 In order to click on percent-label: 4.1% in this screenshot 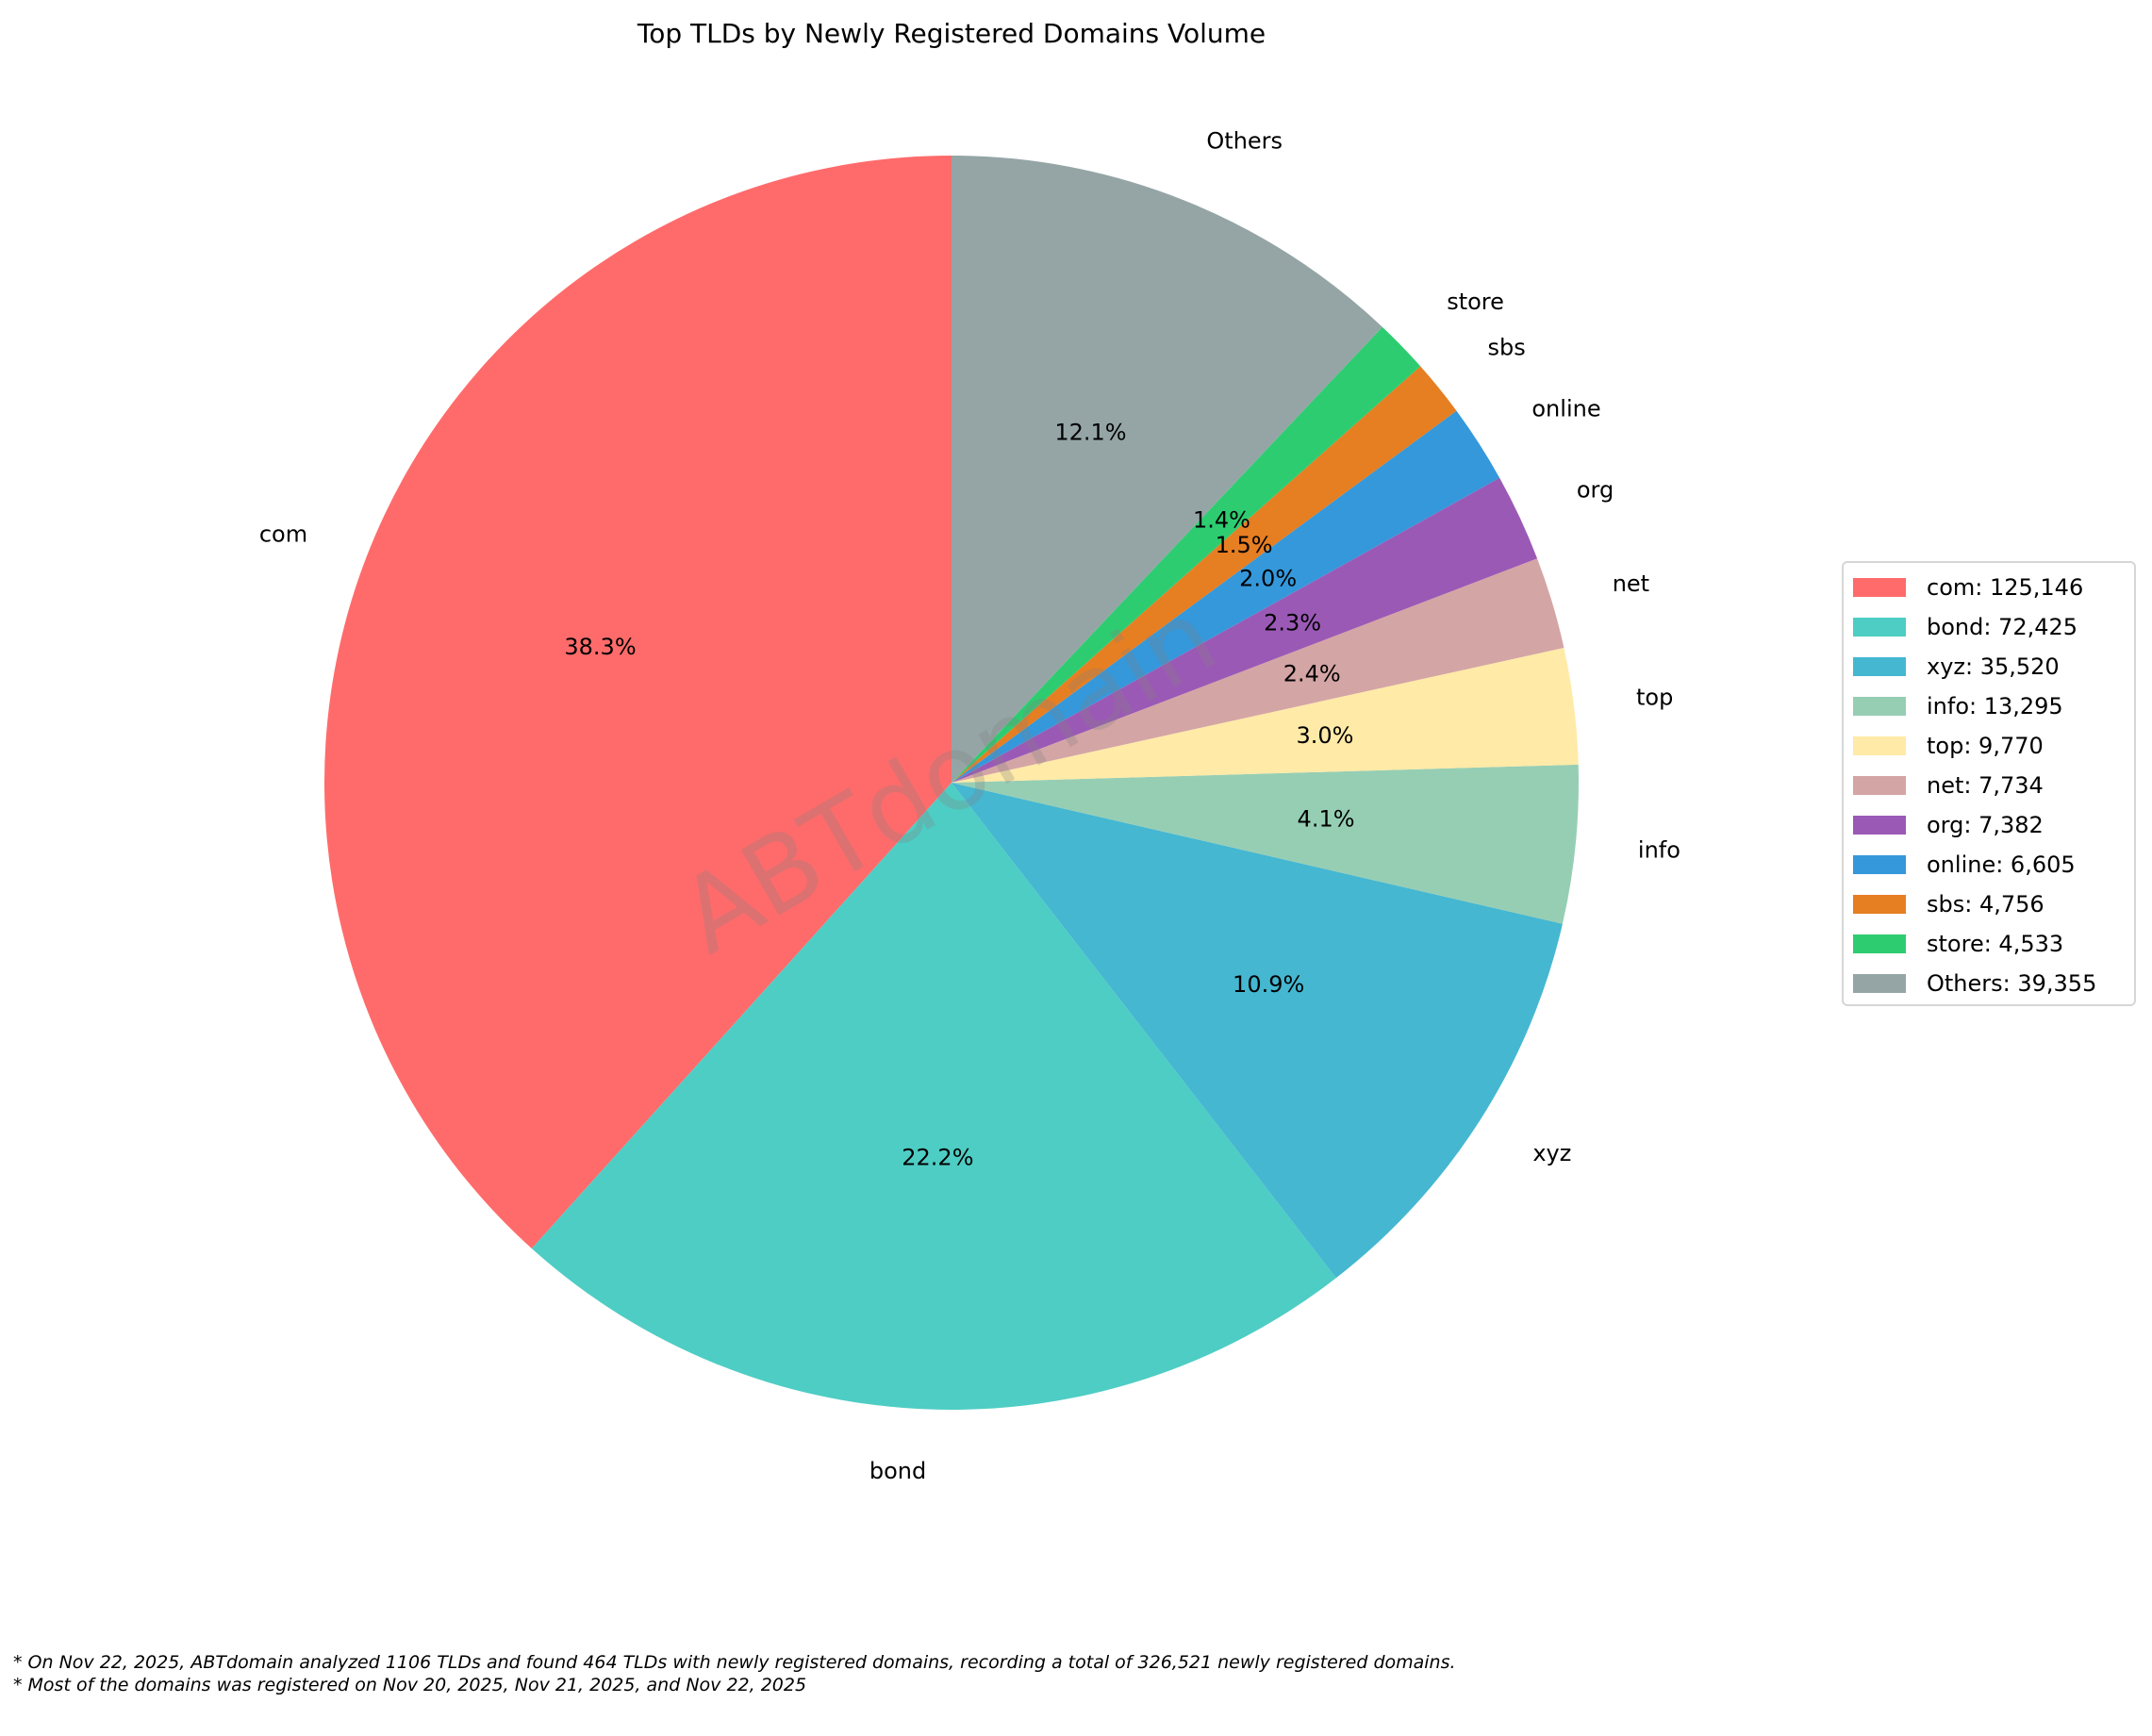, I will do `click(1326, 818)`.